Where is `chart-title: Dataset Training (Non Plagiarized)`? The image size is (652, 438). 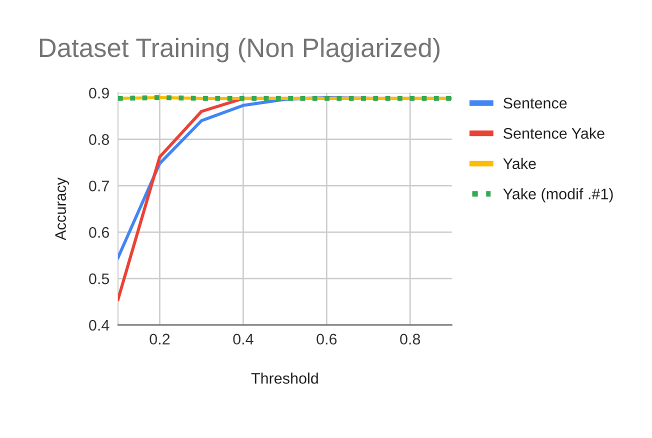
chart-title: Dataset Training (Non Plagiarized) is located at coordinates (240, 50).